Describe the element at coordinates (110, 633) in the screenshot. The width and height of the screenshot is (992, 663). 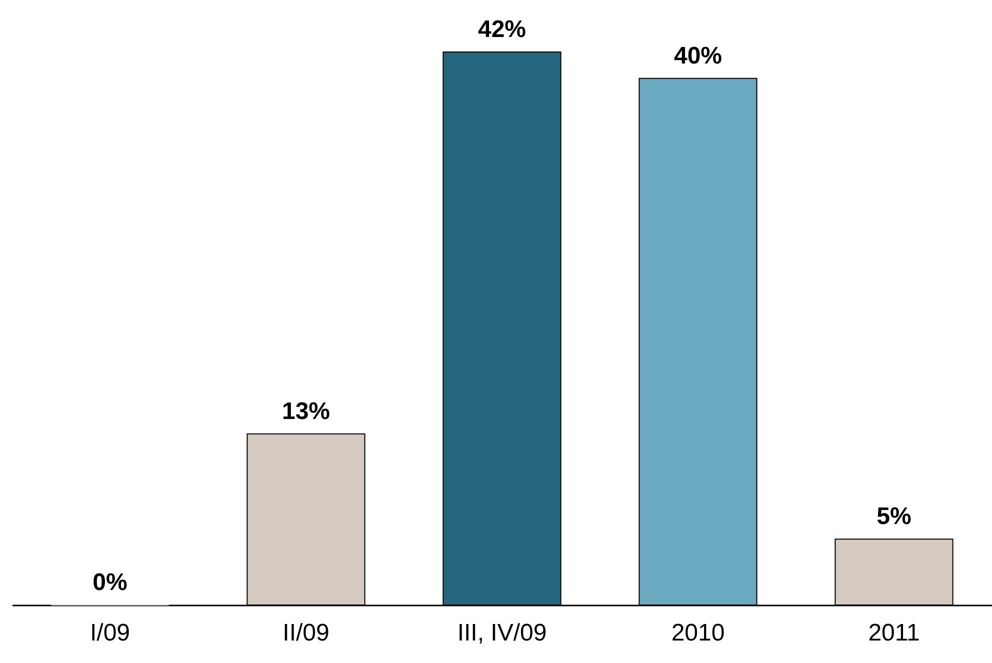
I see `x-tick-label: I/09` at that location.